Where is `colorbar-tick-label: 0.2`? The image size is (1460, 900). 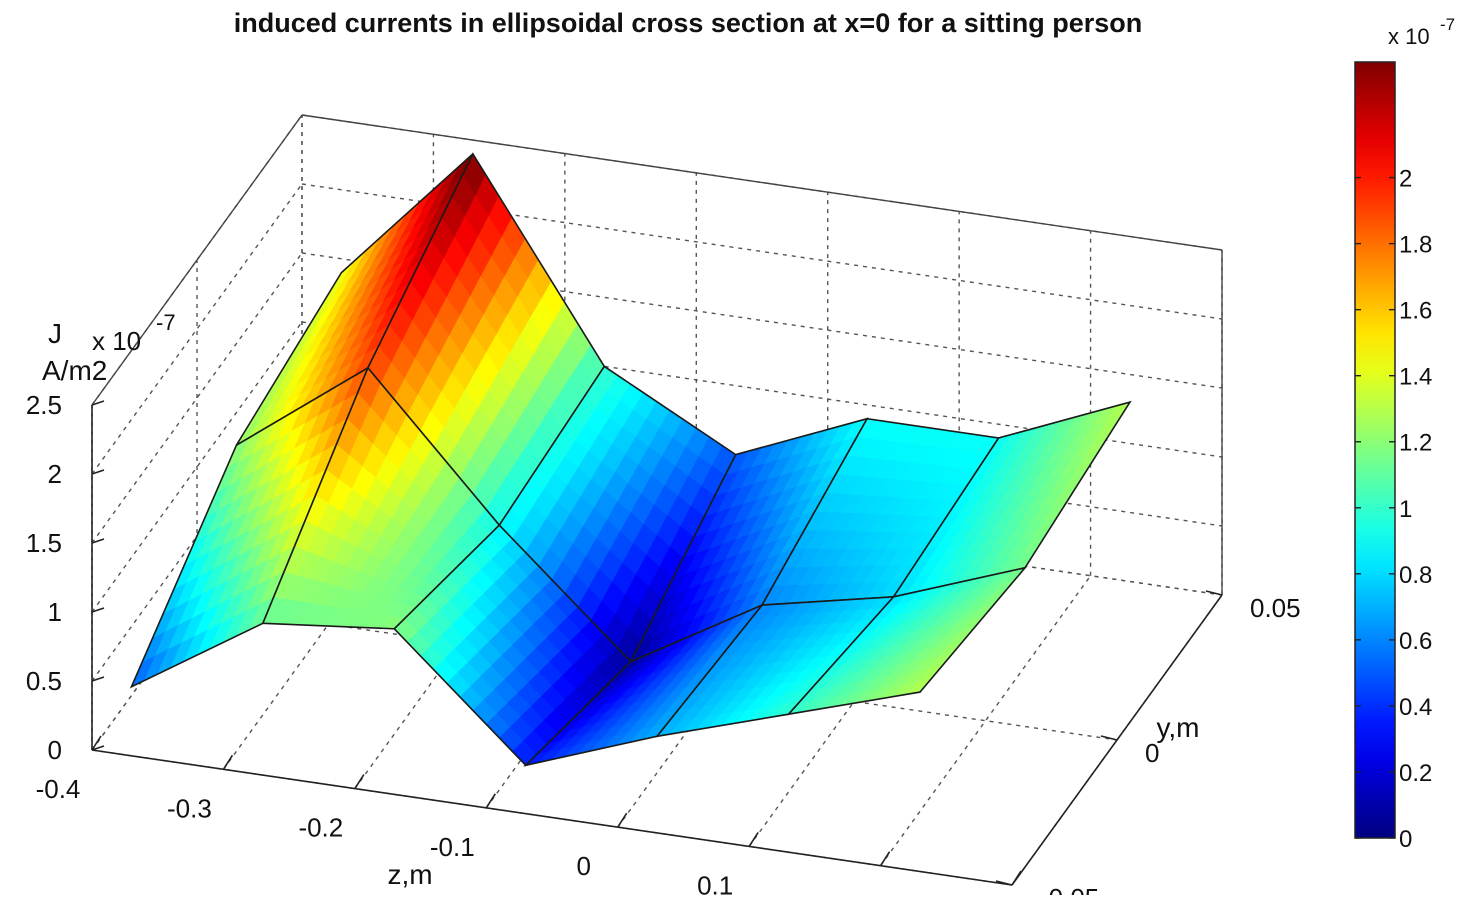 colorbar-tick-label: 0.2 is located at coordinates (1415, 773).